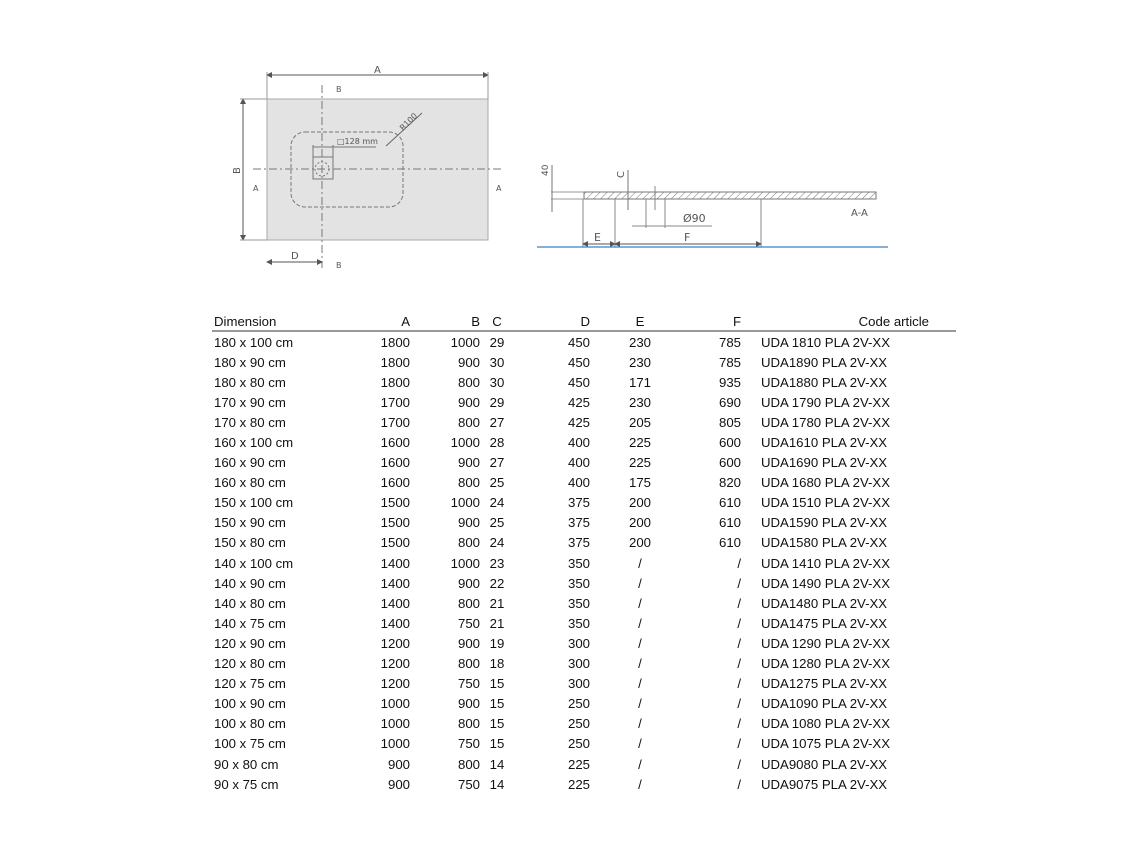 The width and height of the screenshot is (1145, 858). Describe the element at coordinates (729, 422) in the screenshot. I see `cell-f: 805` at that location.